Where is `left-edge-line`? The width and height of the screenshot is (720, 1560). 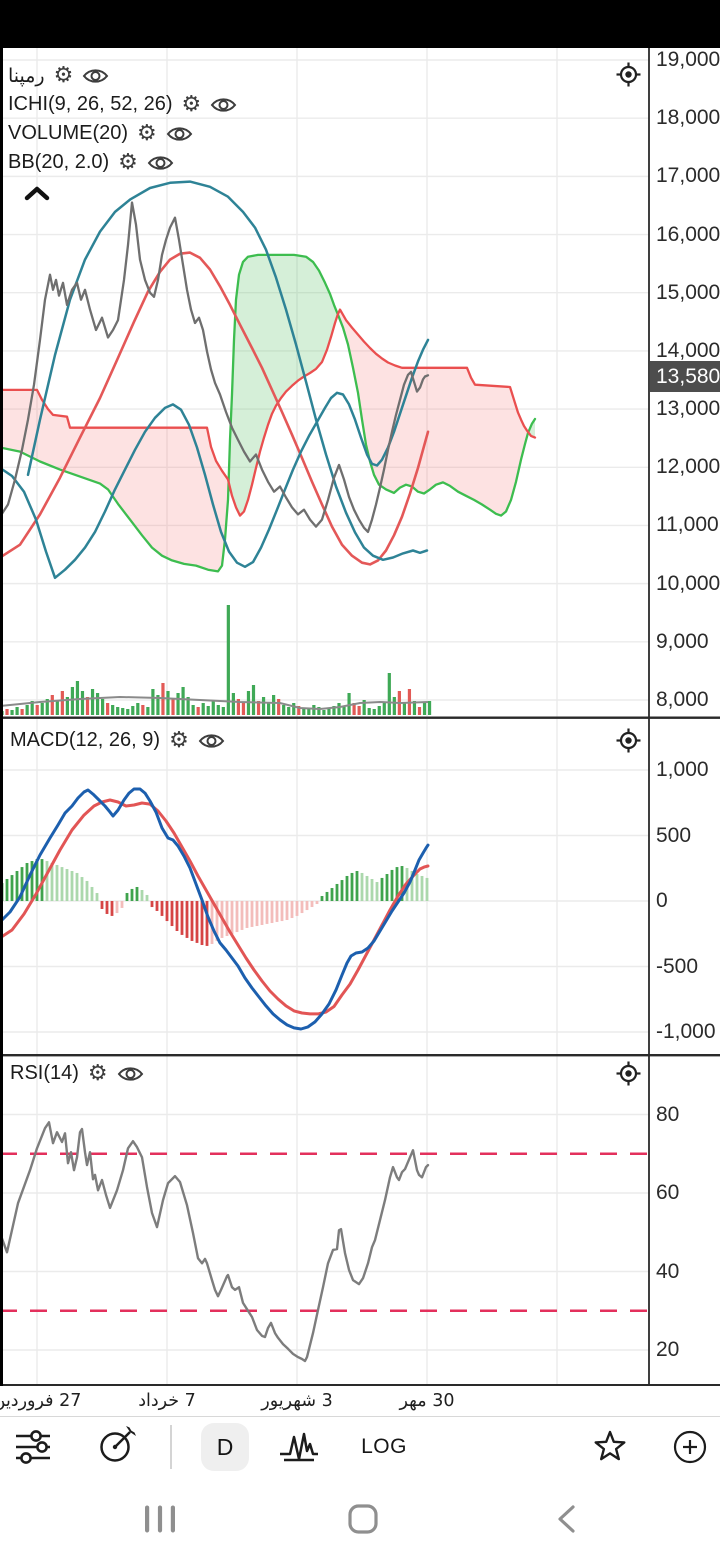
left-edge-line is located at coordinates (1, 717).